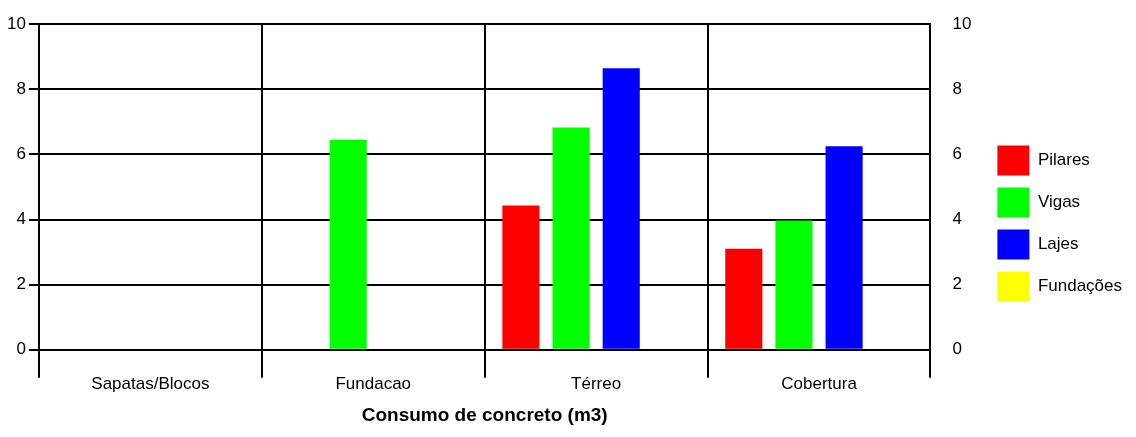 The height and width of the screenshot is (437, 1136). I want to click on y-tick-label: 8, so click(21, 89).